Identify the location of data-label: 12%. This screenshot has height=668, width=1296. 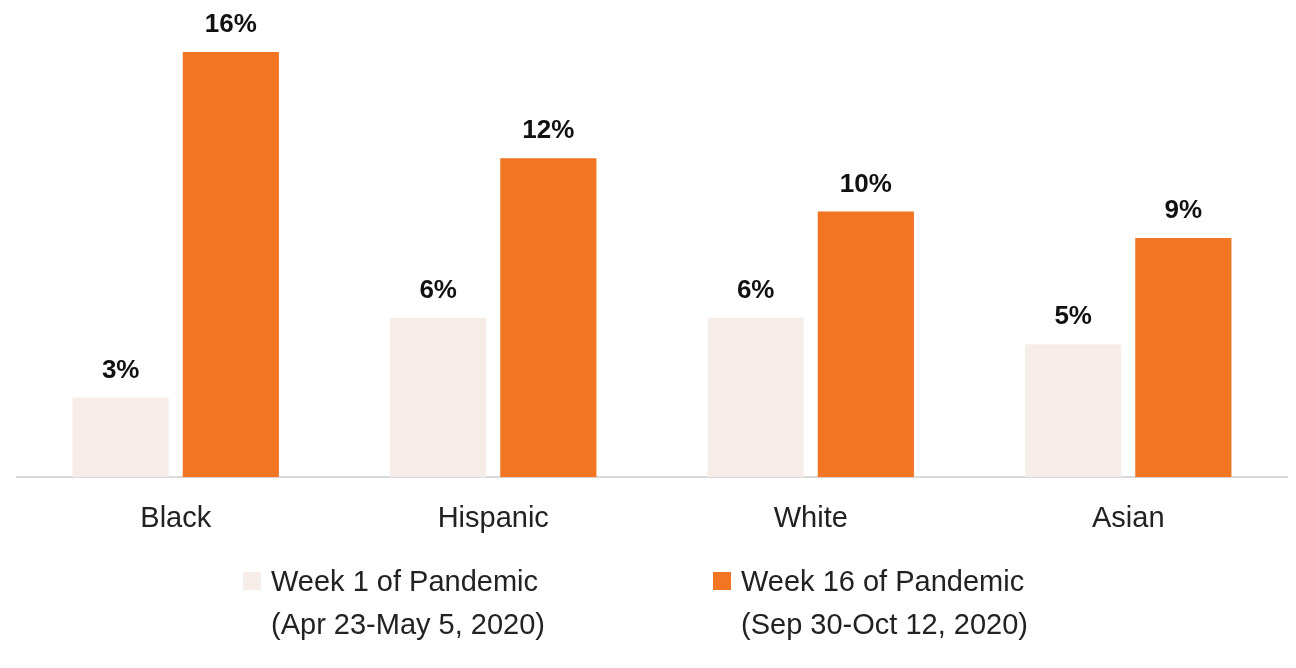
(548, 129).